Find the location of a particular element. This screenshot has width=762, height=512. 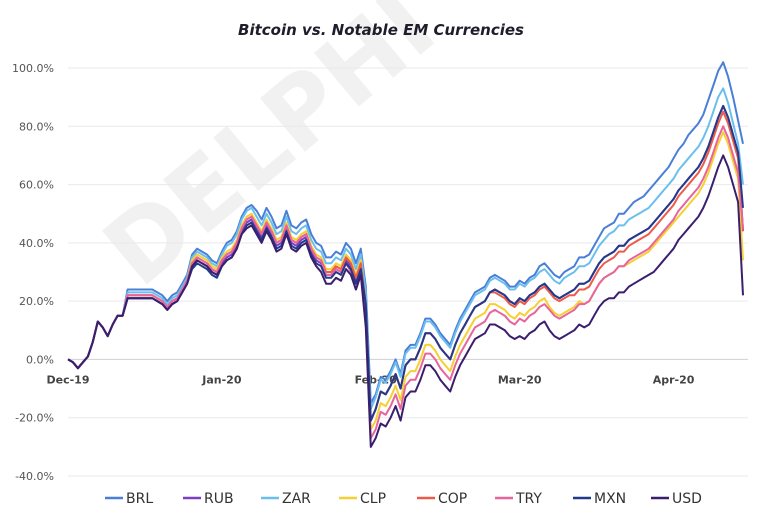

y-tick-label: 0.0% is located at coordinates (40, 359).